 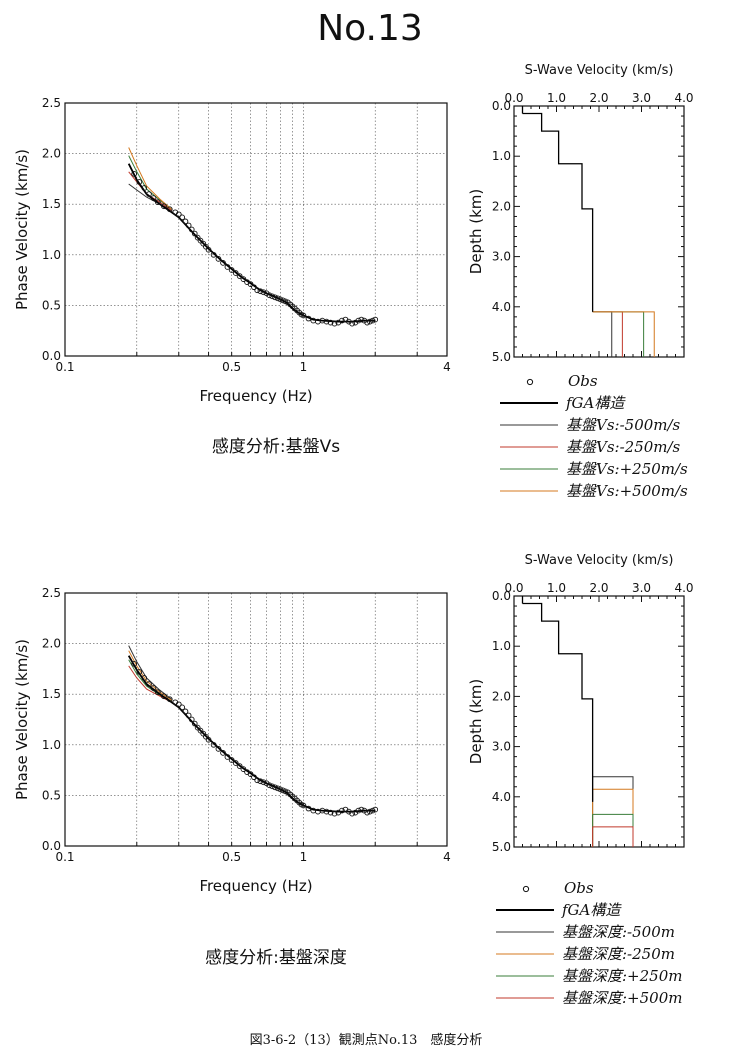 What do you see at coordinates (255, 886) in the screenshot?
I see `x-axis-label: Frequency (Hz)` at bounding box center [255, 886].